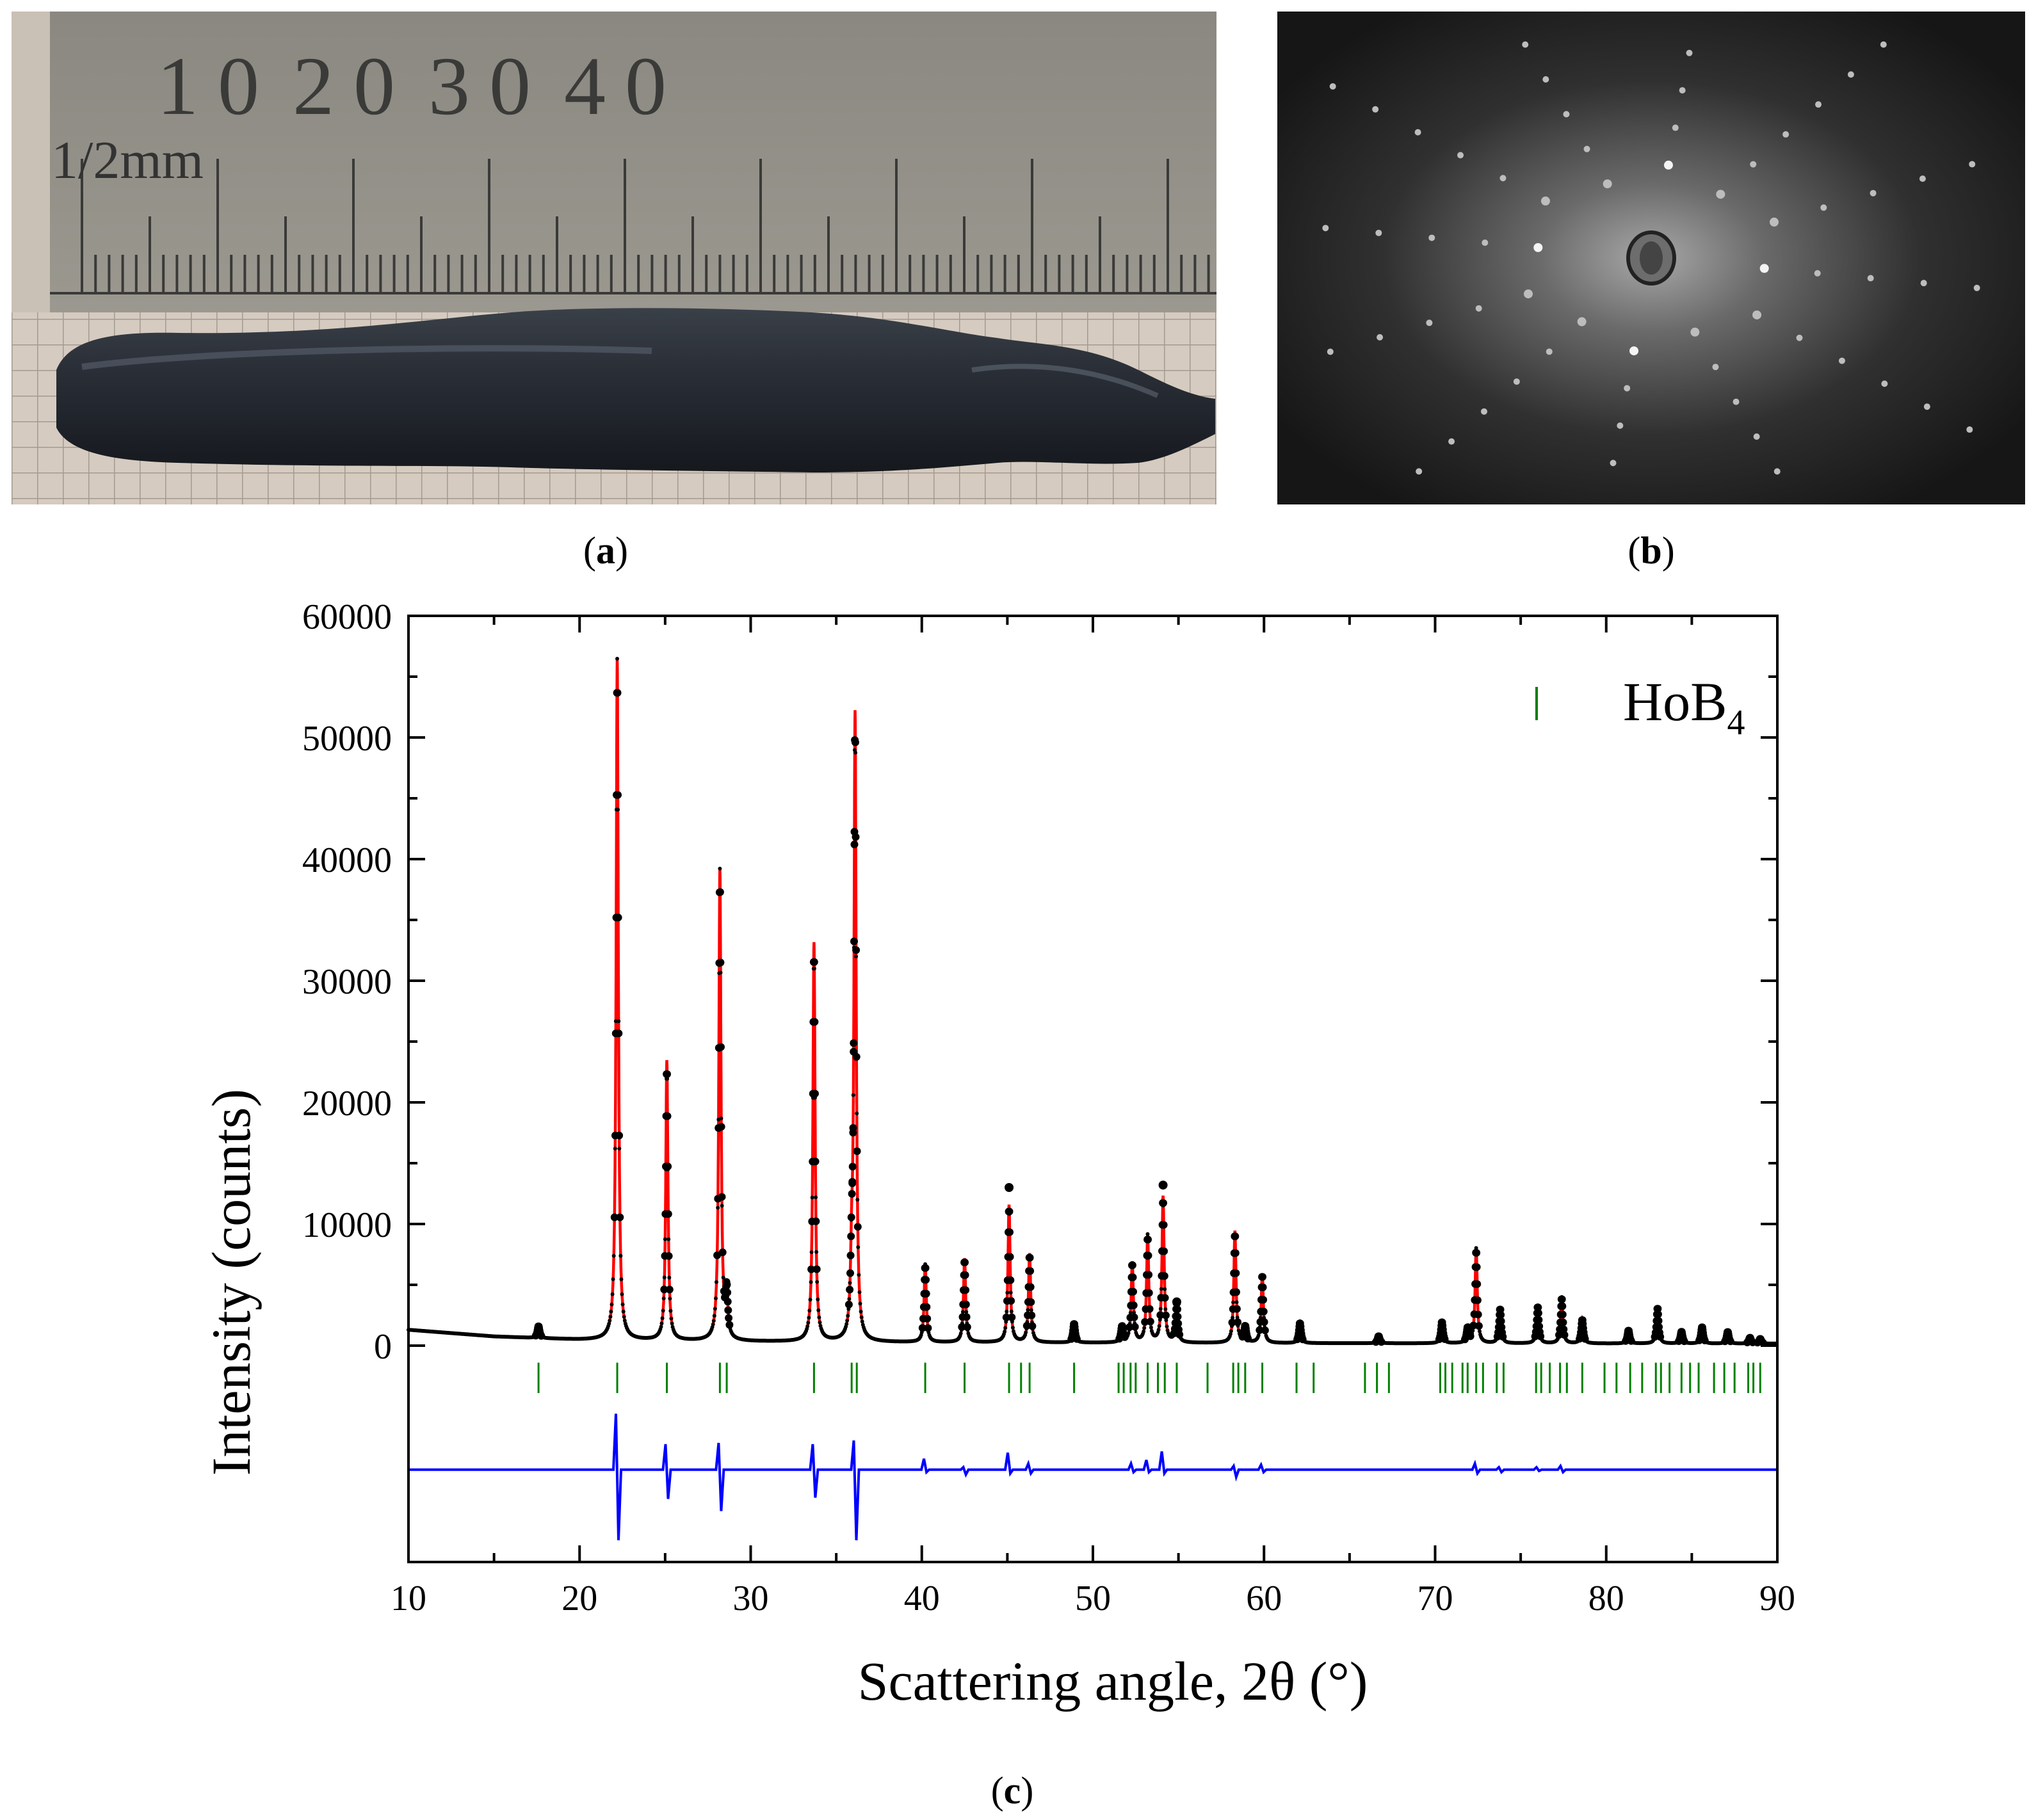 This screenshot has width=2036, height=1820. Describe the element at coordinates (347, 1225) in the screenshot. I see `y-tick-label: 10000` at that location.